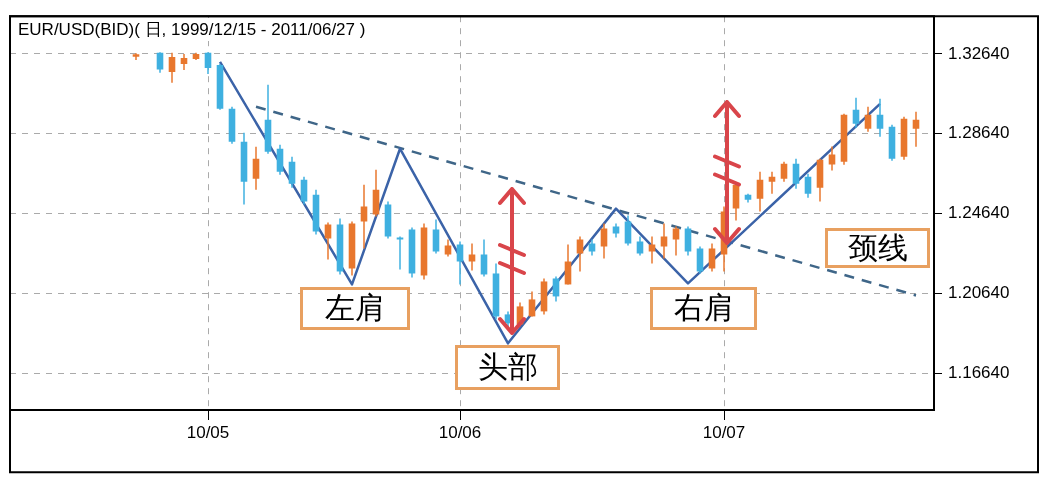 This screenshot has height=478, width=1048. I want to click on x-tick-label: 10/05, so click(208, 432).